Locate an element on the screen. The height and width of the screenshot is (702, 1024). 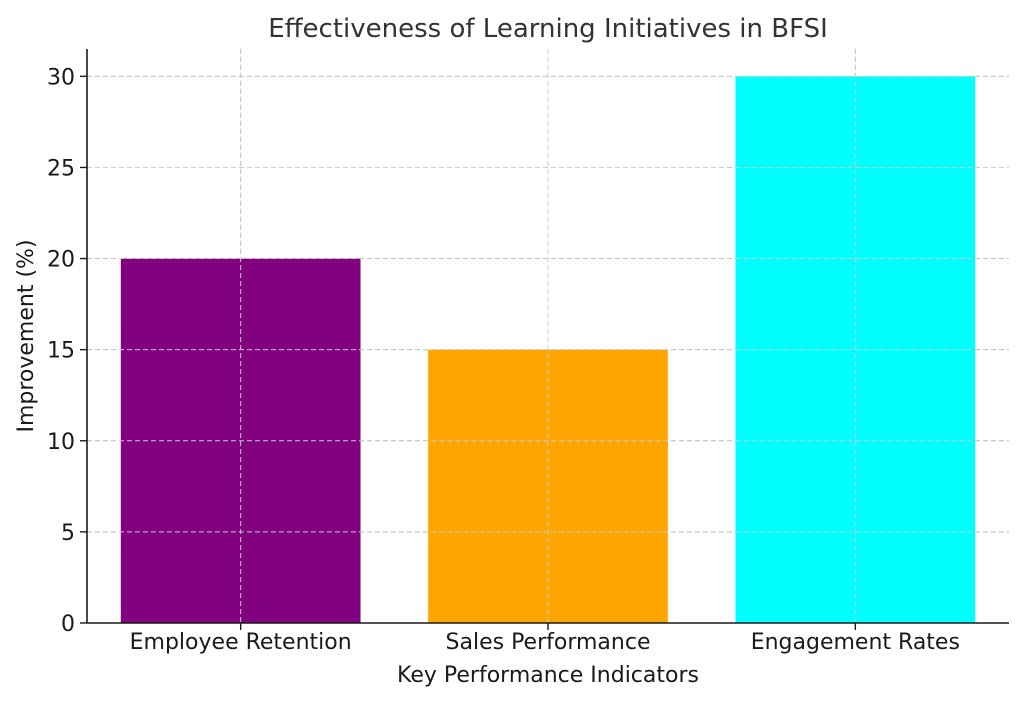
x-tick-label: Employee Retention is located at coordinates (241, 642).